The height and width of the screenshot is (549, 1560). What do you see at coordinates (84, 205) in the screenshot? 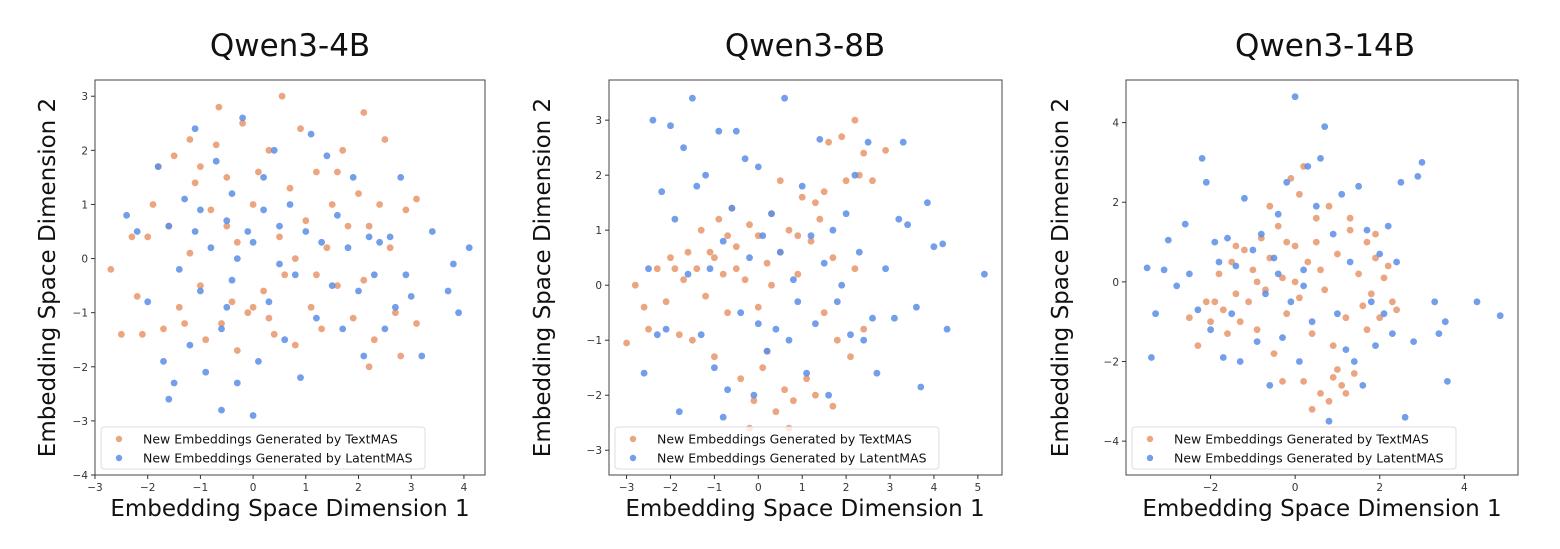
I see `y-tick-label: 1` at bounding box center [84, 205].